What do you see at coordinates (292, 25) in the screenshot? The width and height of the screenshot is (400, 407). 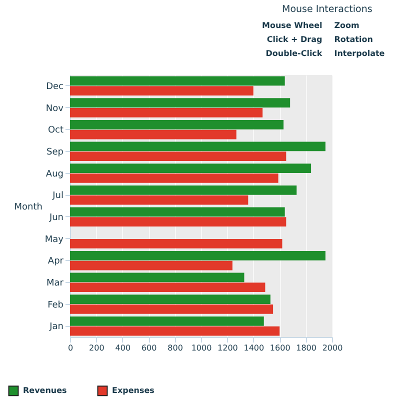 I see `text: Mouse Wheel` at bounding box center [292, 25].